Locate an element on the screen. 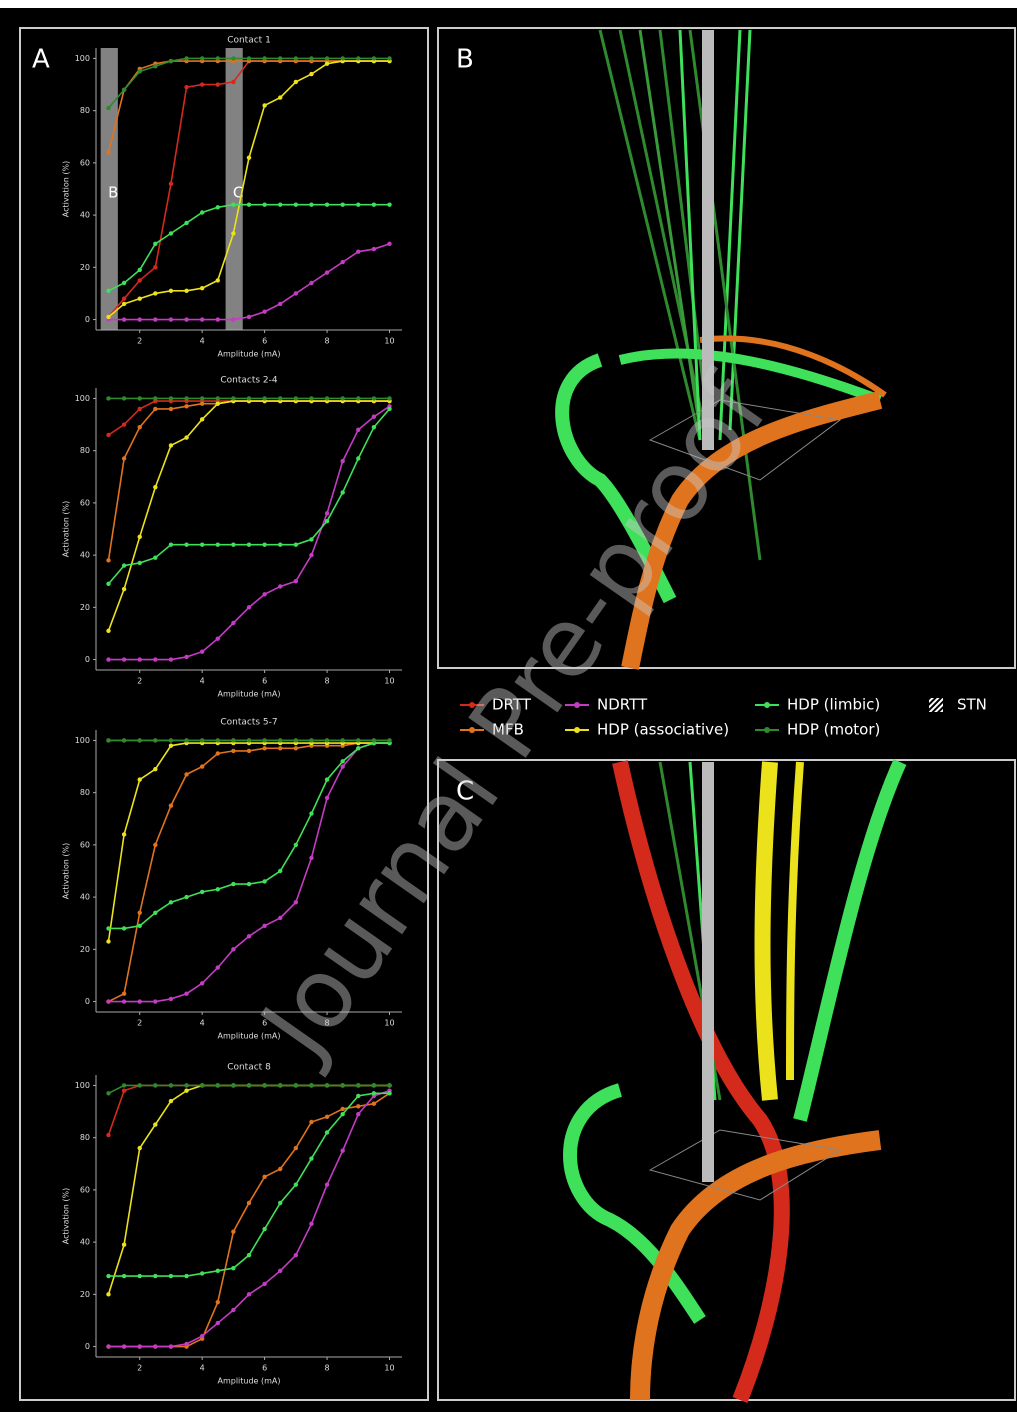  y-tick-label: 80 is located at coordinates (85, 792).